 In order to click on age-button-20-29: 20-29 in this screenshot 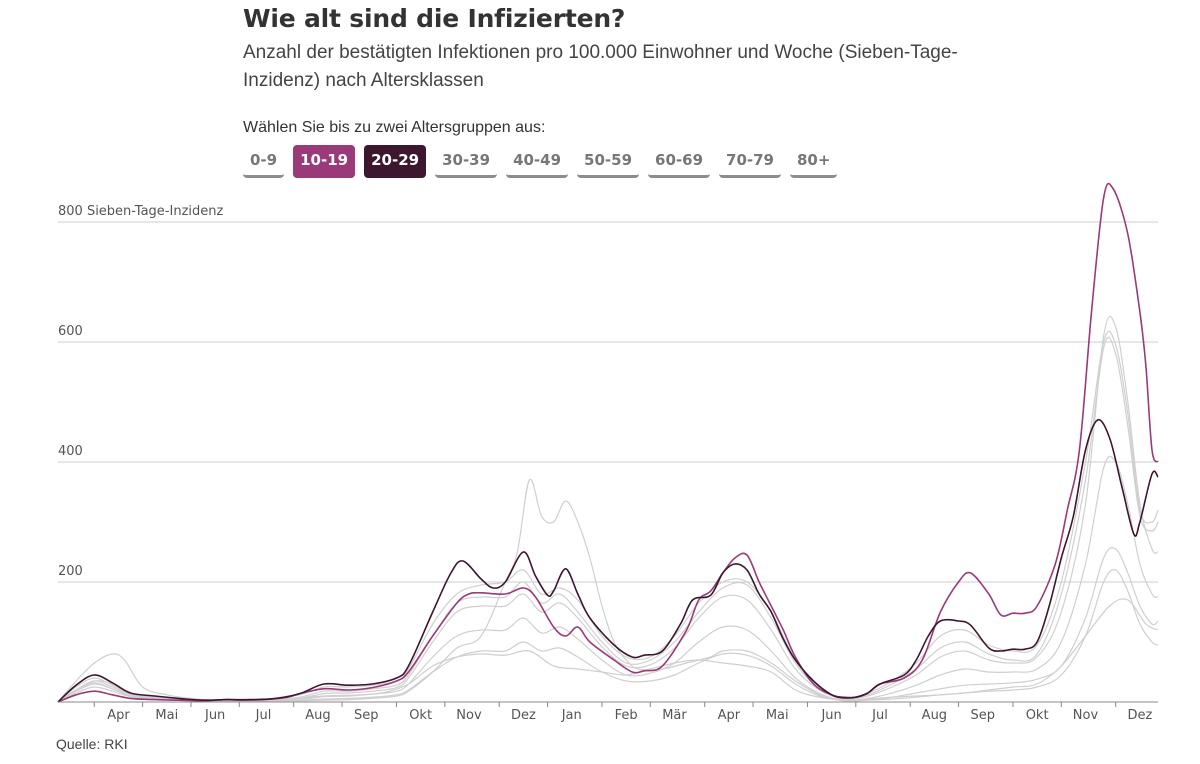, I will do `click(395, 161)`.